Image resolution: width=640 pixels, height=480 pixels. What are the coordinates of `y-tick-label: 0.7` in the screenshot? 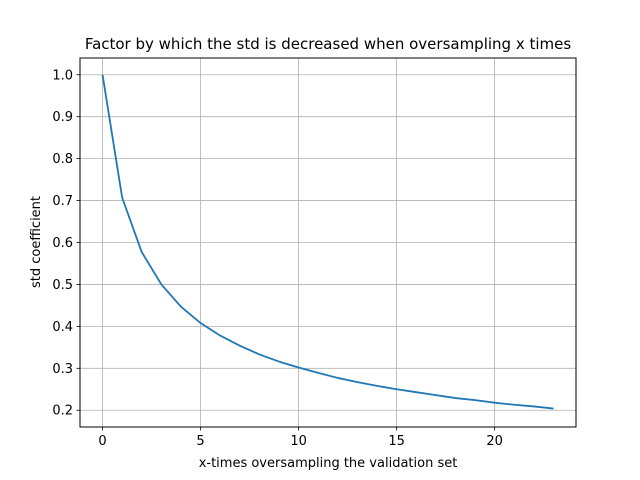 It's located at (62, 201).